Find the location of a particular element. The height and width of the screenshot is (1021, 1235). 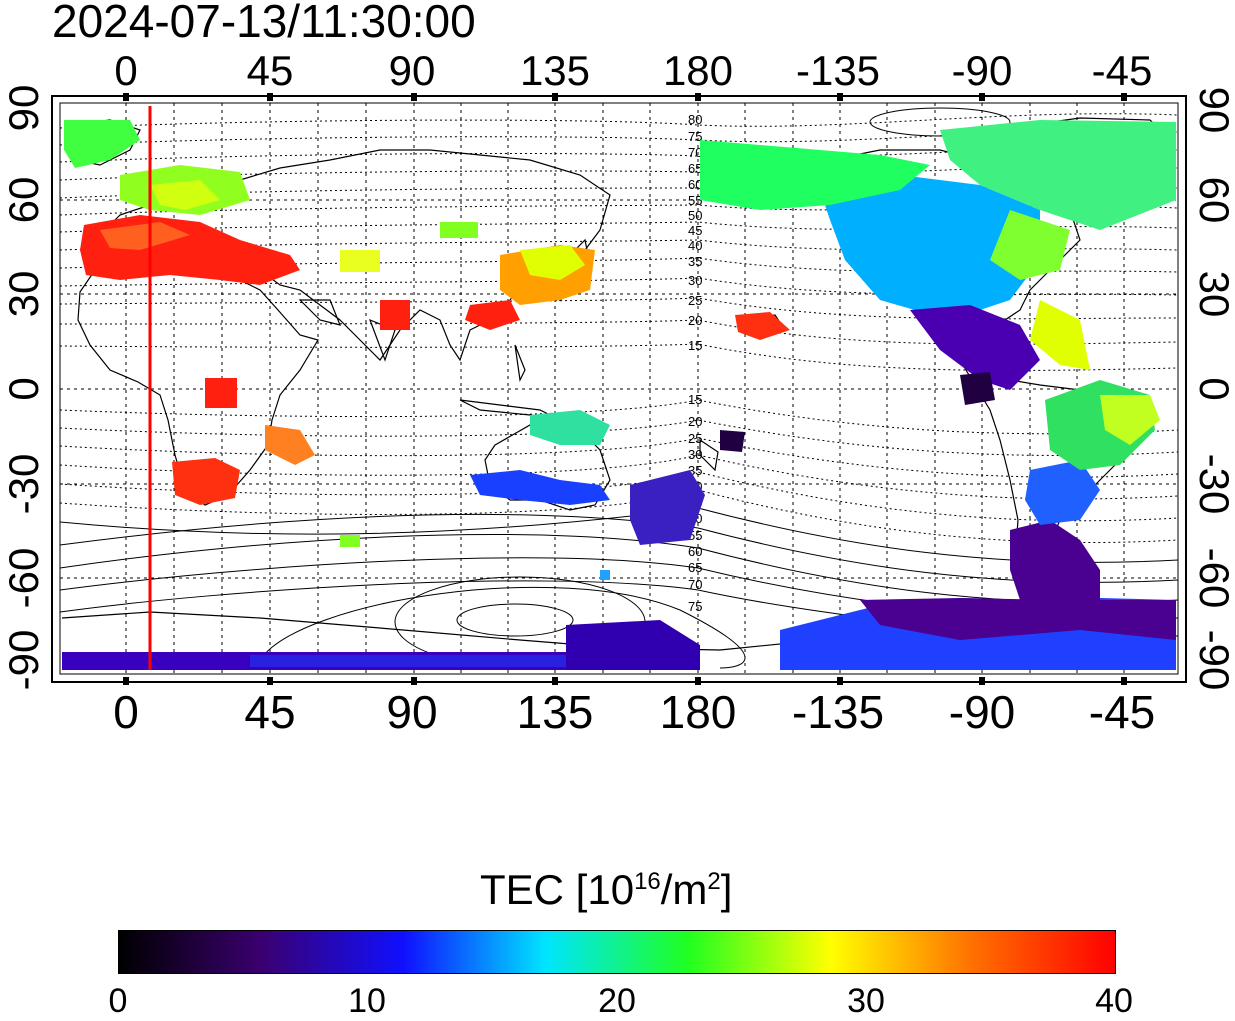

colorbar-tick-label: 40 is located at coordinates (1114, 1001).